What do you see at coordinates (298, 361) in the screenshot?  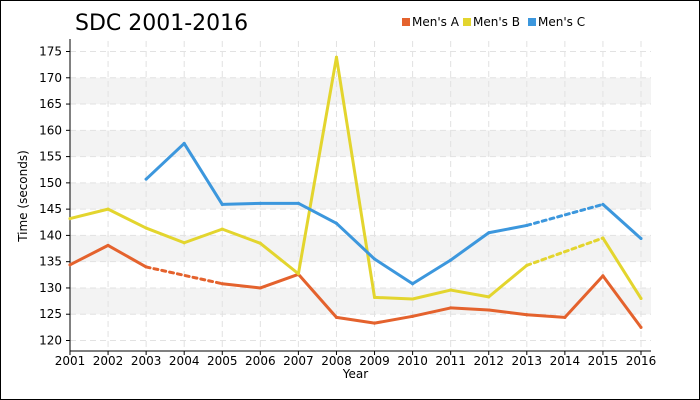 I see `x-tick-label: 2007` at bounding box center [298, 361].